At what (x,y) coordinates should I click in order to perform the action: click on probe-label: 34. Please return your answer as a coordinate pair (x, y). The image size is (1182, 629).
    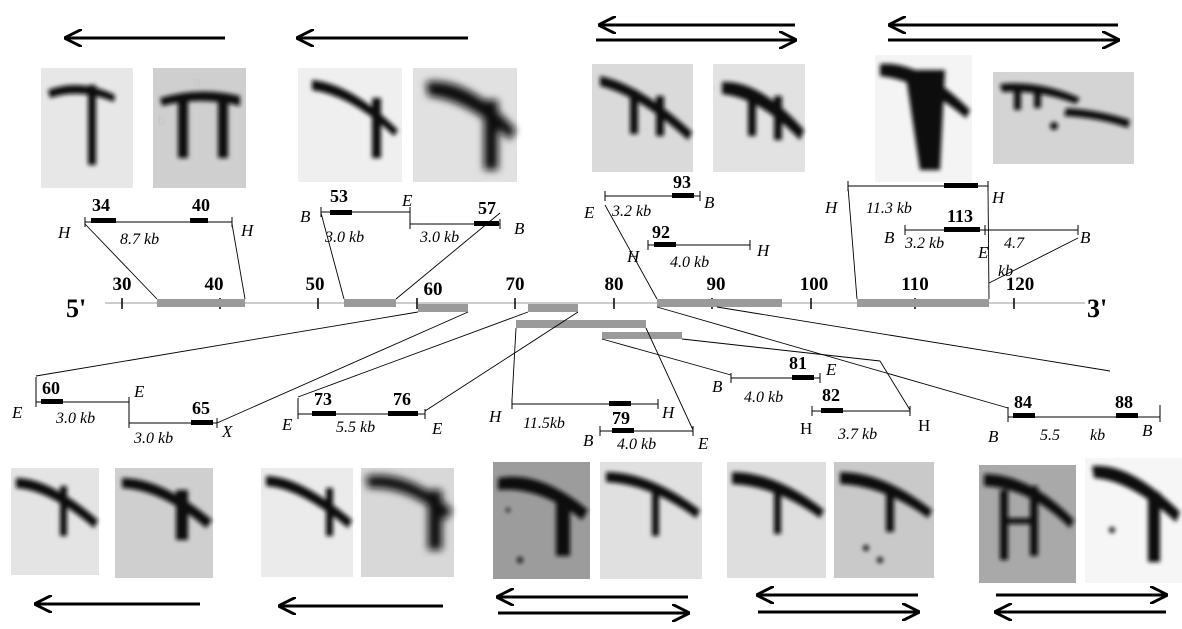
    Looking at the image, I should click on (101, 205).